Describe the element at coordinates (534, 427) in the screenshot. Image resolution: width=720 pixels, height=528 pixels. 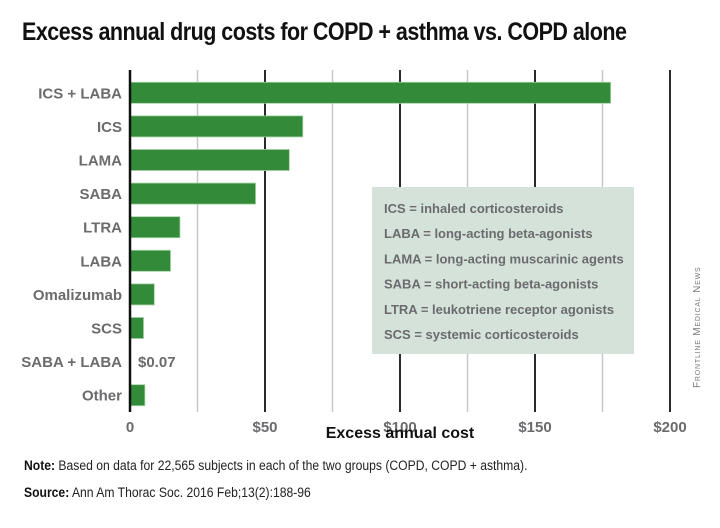
I see `x-tick-label: $150` at that location.